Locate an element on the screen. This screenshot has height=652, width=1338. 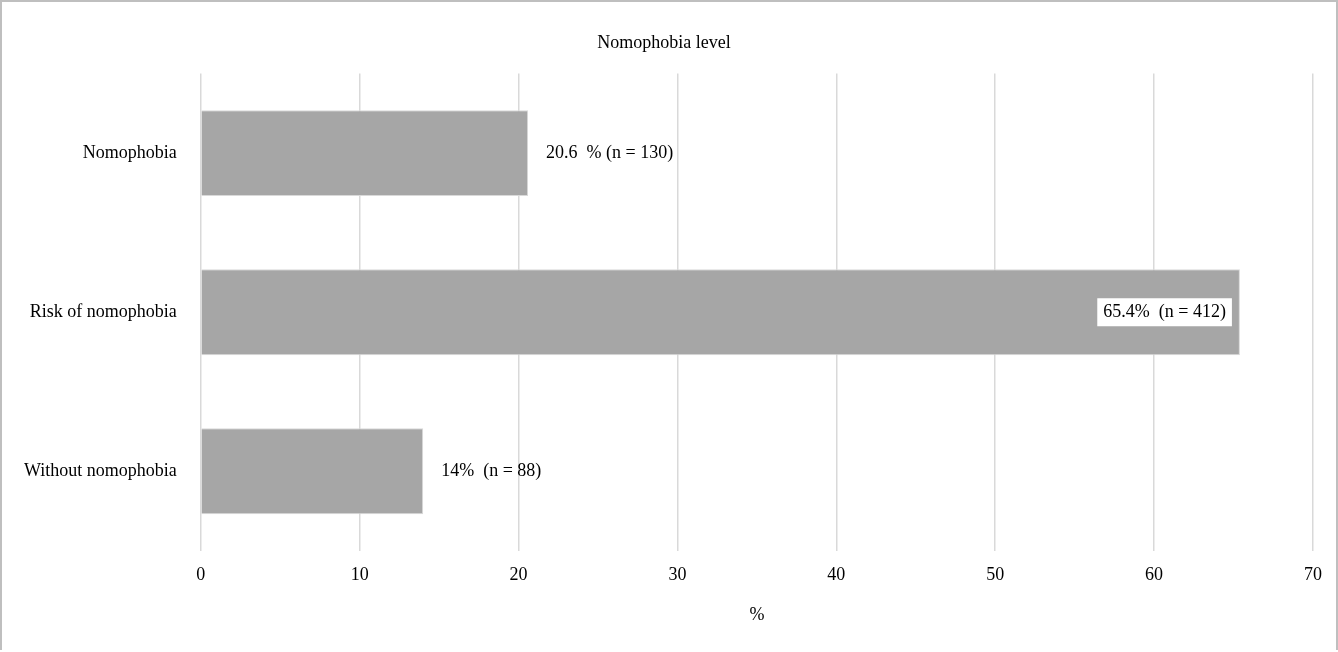
x-tick-label: 60 is located at coordinates (1154, 574).